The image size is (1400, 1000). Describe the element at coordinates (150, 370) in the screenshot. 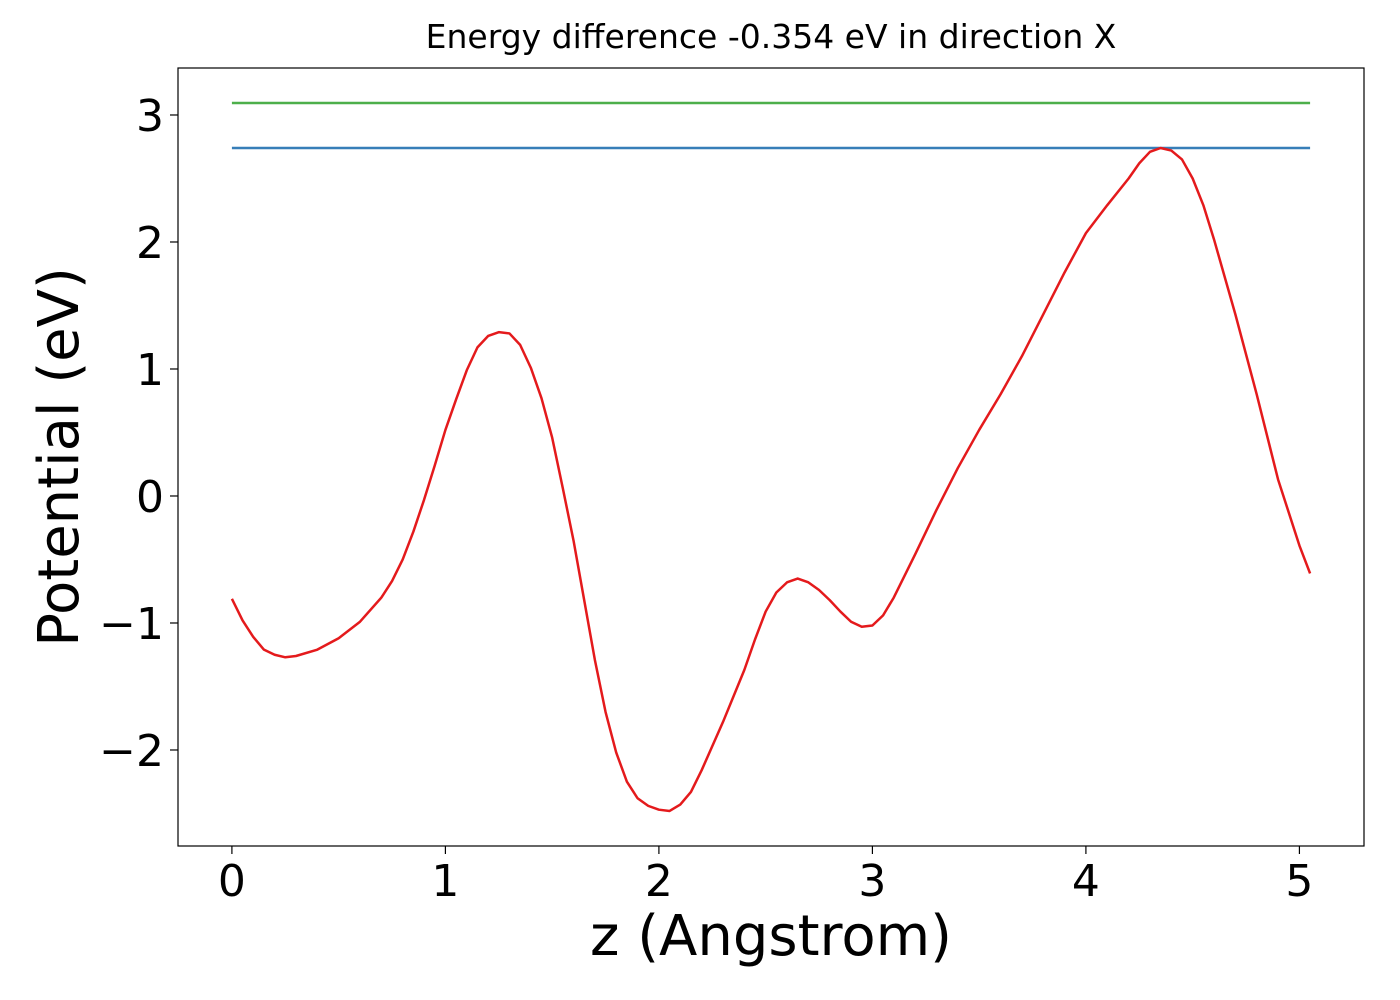

I see `y-tick-label: 1` at that location.